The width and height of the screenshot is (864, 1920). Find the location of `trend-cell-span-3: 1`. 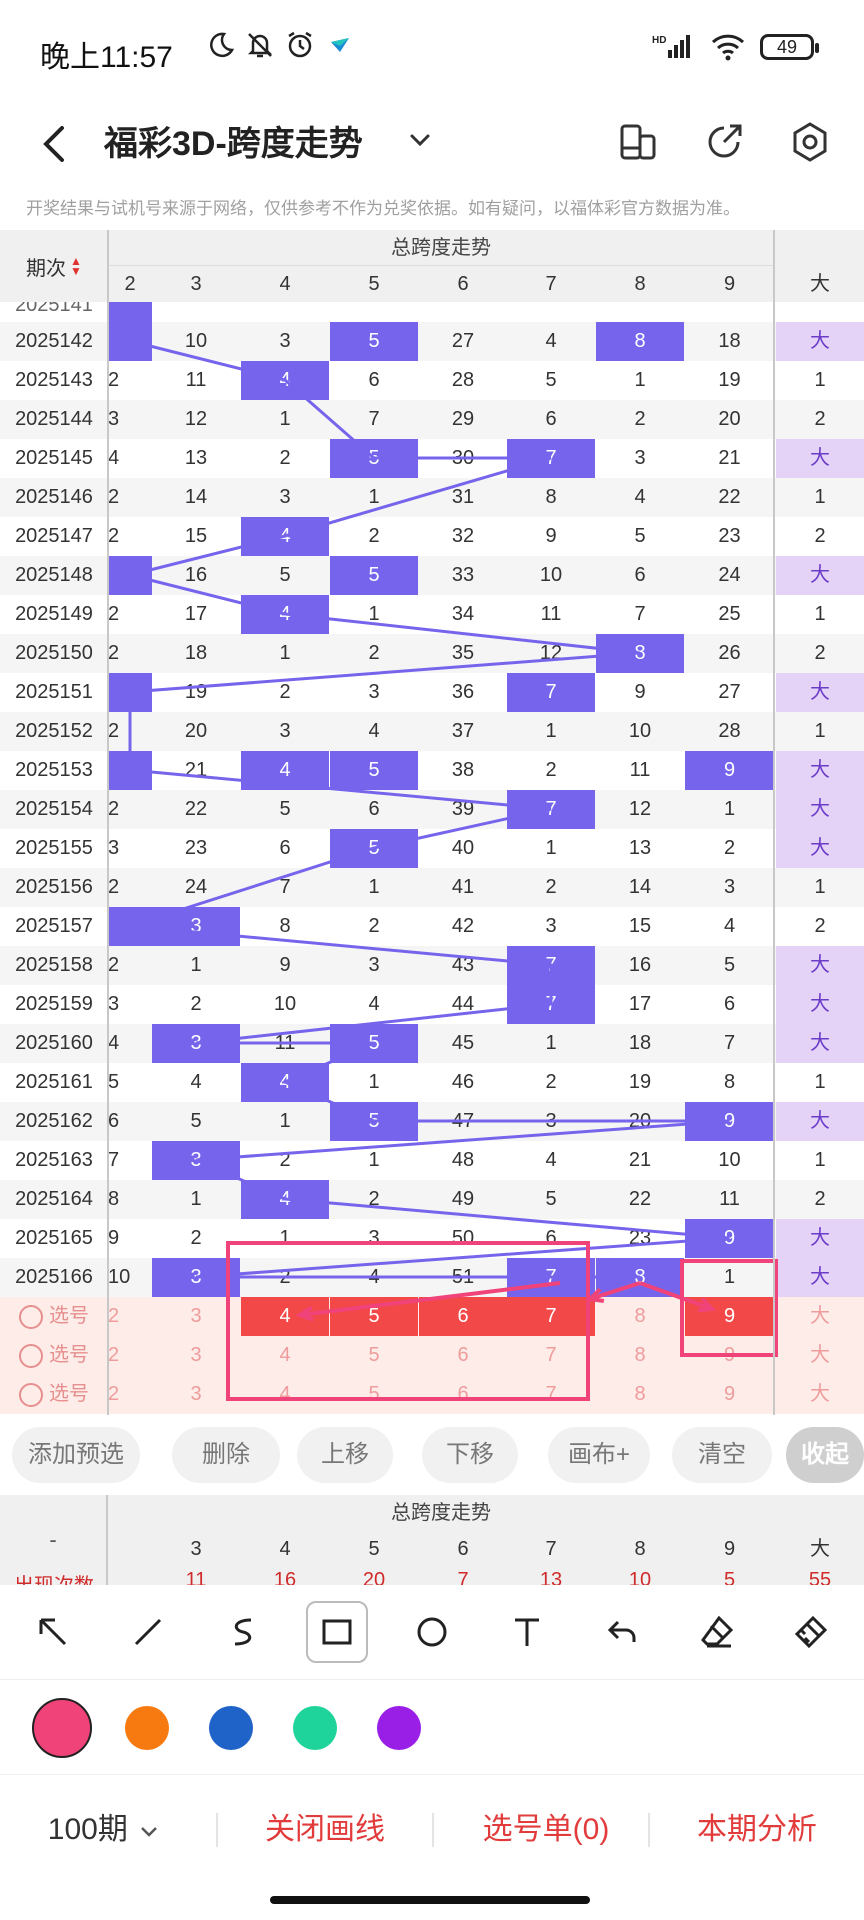

trend-cell-span-3: 1 is located at coordinates (196, 1199).